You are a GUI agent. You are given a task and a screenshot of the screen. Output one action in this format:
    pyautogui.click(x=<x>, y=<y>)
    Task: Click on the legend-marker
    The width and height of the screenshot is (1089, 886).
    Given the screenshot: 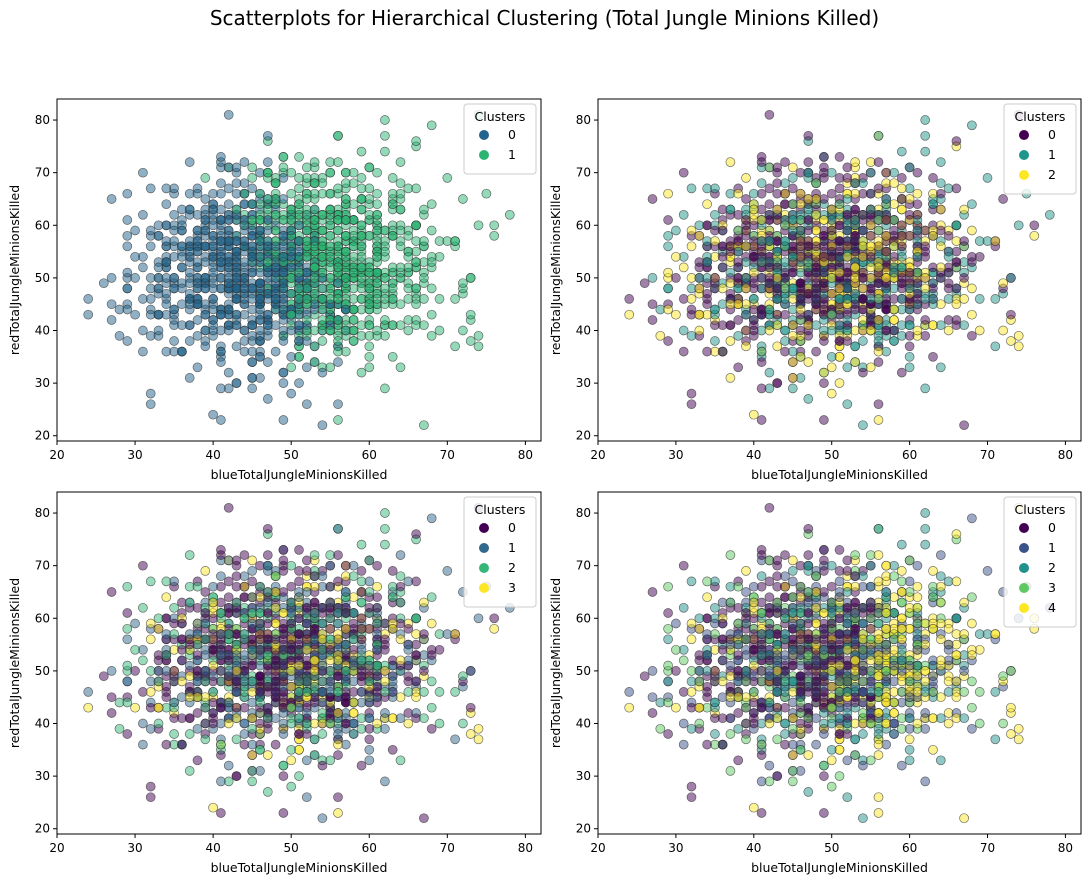 What is the action you would take?
    pyautogui.click(x=1024, y=175)
    